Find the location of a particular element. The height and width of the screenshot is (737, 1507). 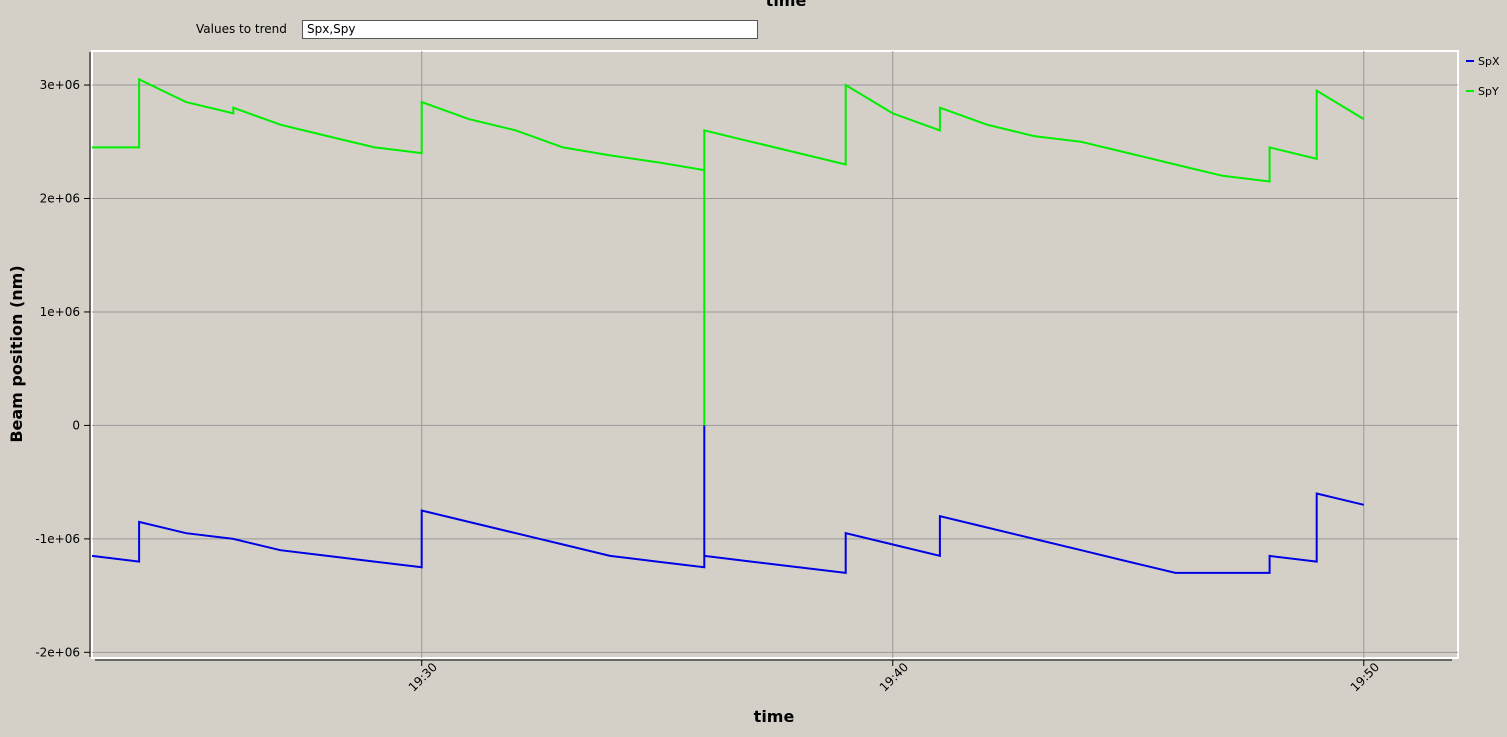

y-tick-label: -1e+06 is located at coordinates (57, 539).